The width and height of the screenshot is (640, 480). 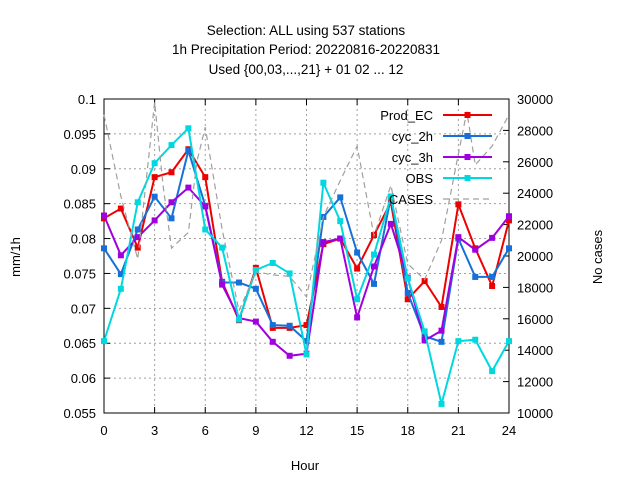 What do you see at coordinates (79, 204) in the screenshot?
I see `y-tick-label: 0.085` at bounding box center [79, 204].